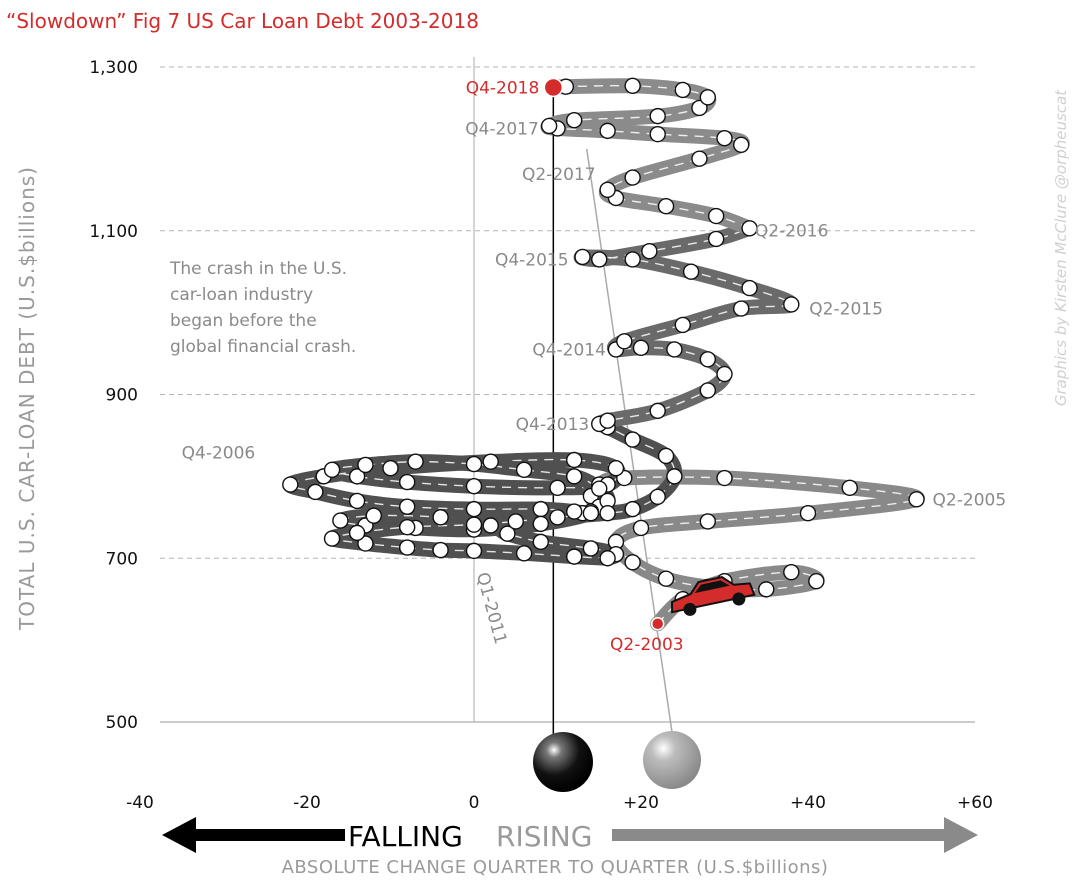 The image size is (1078, 891). What do you see at coordinates (503, 88) in the screenshot?
I see `point-label: Q4-2018` at bounding box center [503, 88].